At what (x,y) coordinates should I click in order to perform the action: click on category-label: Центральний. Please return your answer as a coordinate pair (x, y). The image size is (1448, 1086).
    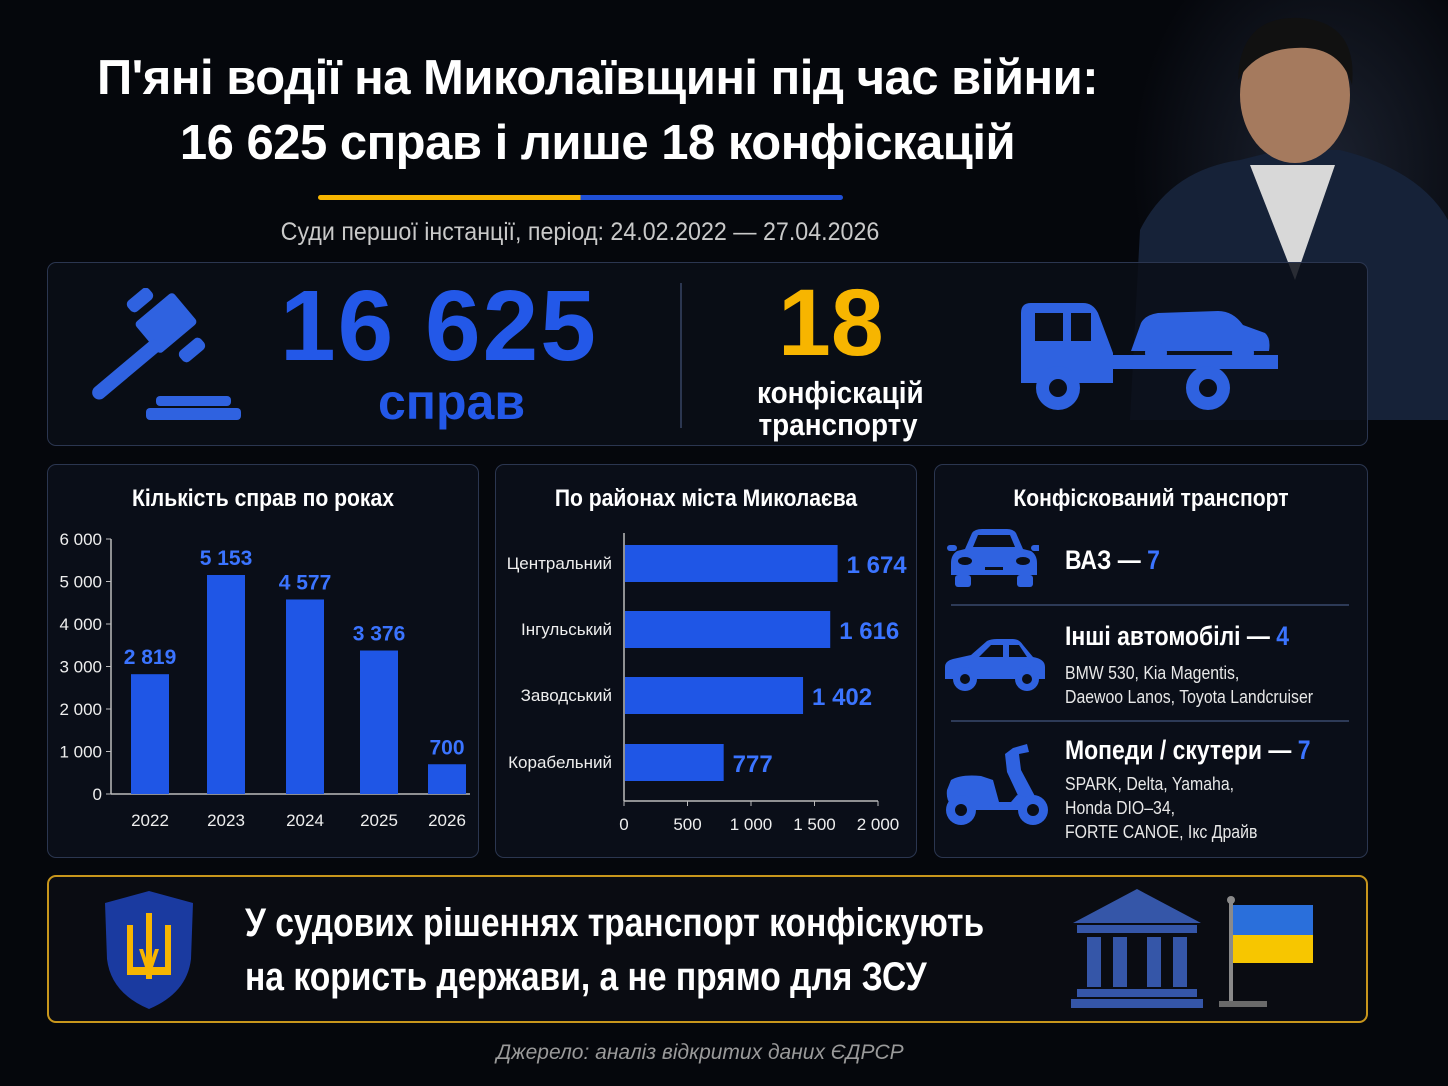
    Looking at the image, I should click on (559, 563).